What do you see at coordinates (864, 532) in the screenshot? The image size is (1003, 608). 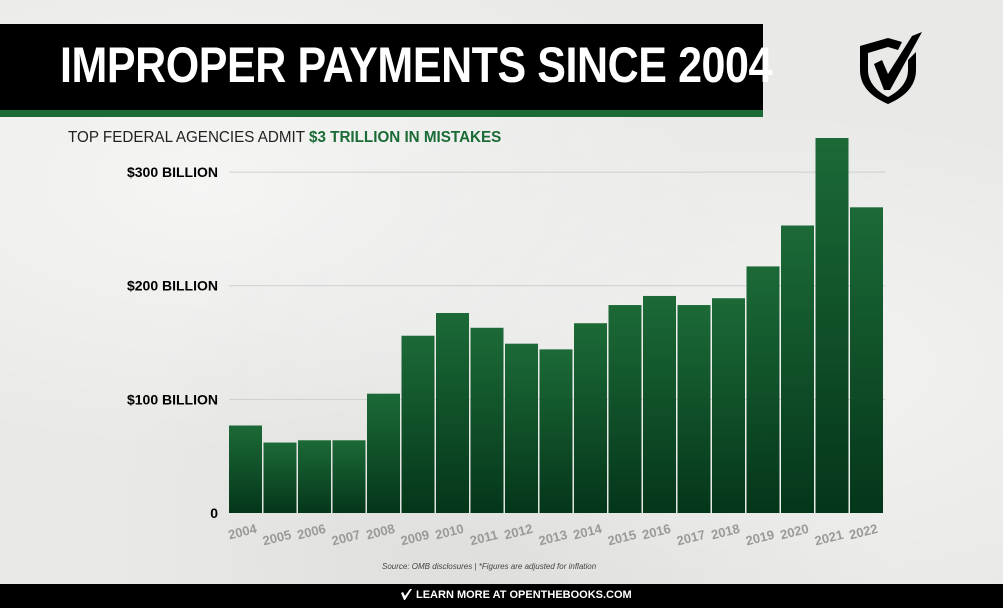 I see `x-tick-label: 2022` at bounding box center [864, 532].